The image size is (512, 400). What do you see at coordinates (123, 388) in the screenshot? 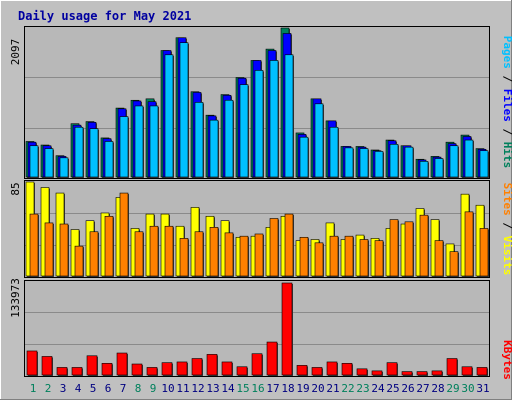
I see `x-tick-label-7: 7` at bounding box center [123, 388].